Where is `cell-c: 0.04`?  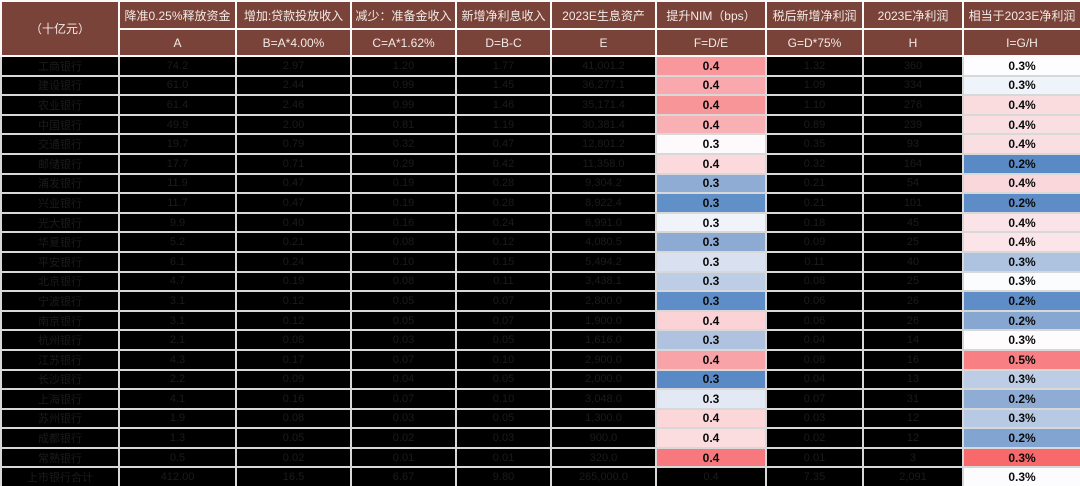
cell-c: 0.04 is located at coordinates (403, 379).